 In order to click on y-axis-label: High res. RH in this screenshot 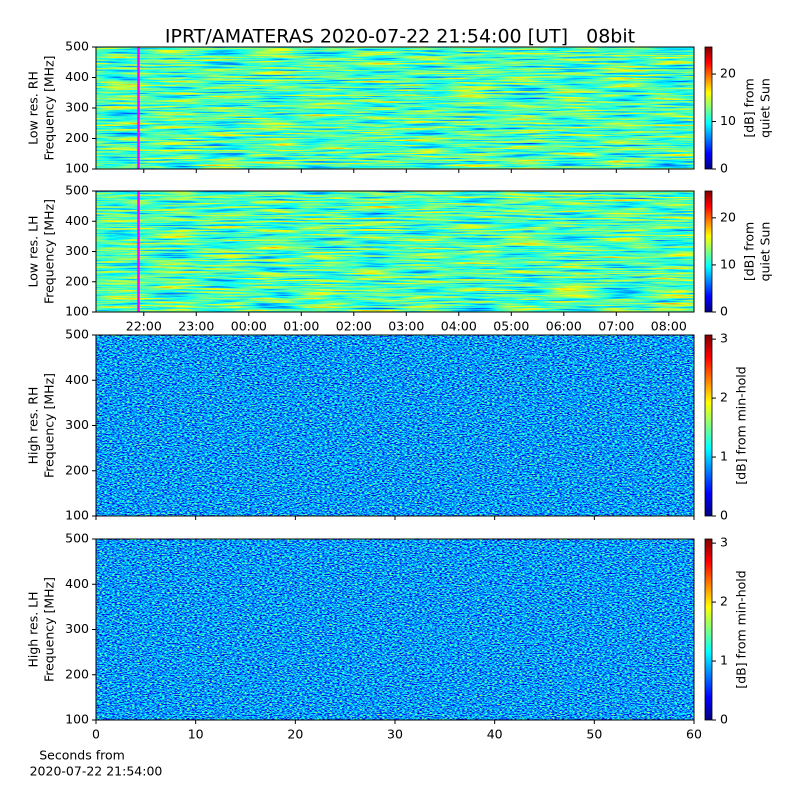, I will do `click(33, 426)`.